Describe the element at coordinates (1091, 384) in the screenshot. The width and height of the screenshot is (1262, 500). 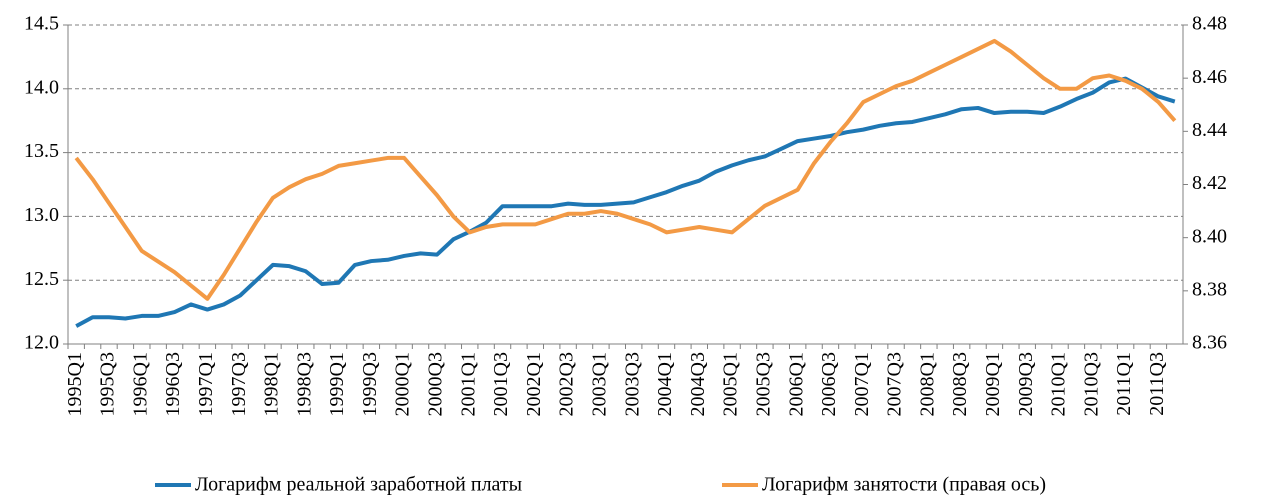
I see `x-tick-label: 2010Q3` at that location.